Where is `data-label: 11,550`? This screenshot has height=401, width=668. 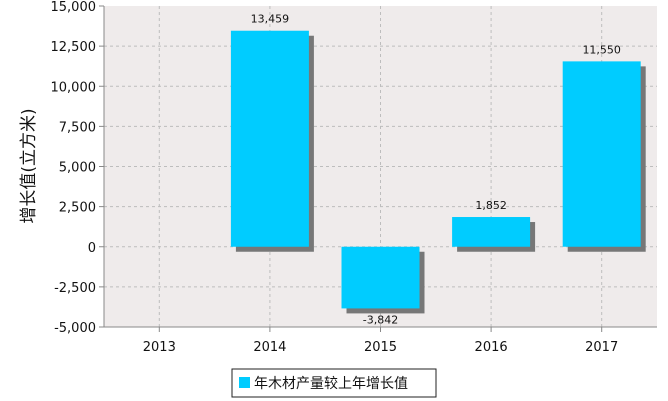 data-label: 11,550 is located at coordinates (601, 49).